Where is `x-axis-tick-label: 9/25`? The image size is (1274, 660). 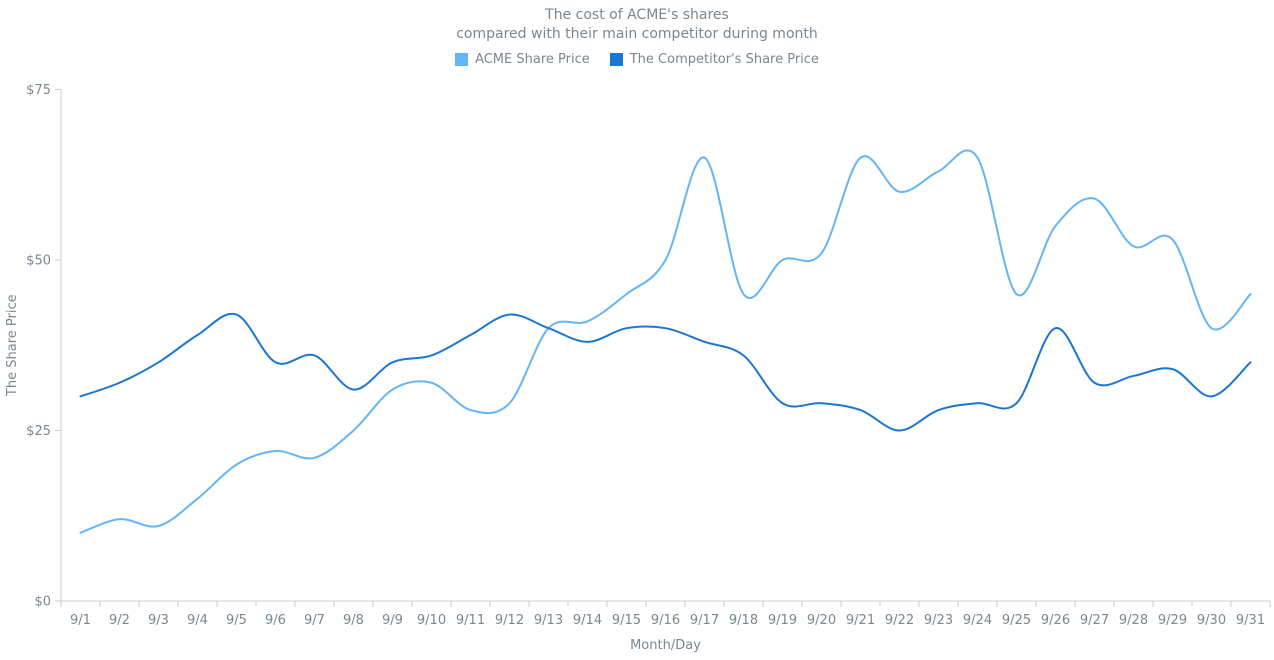
x-axis-tick-label: 9/25 is located at coordinates (1016, 620).